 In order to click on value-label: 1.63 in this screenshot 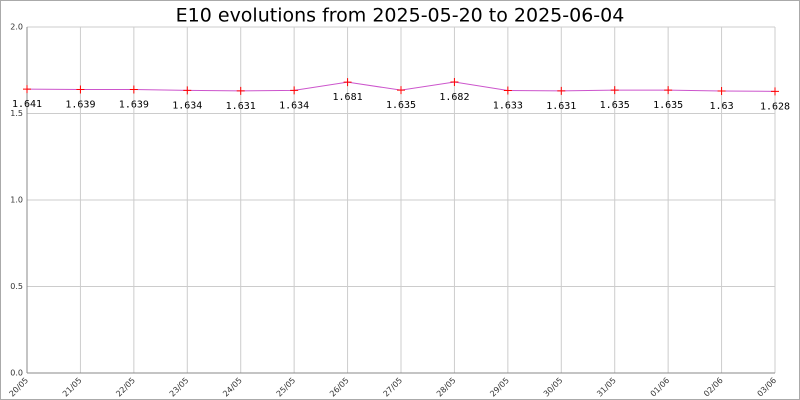, I will do `click(722, 106)`.